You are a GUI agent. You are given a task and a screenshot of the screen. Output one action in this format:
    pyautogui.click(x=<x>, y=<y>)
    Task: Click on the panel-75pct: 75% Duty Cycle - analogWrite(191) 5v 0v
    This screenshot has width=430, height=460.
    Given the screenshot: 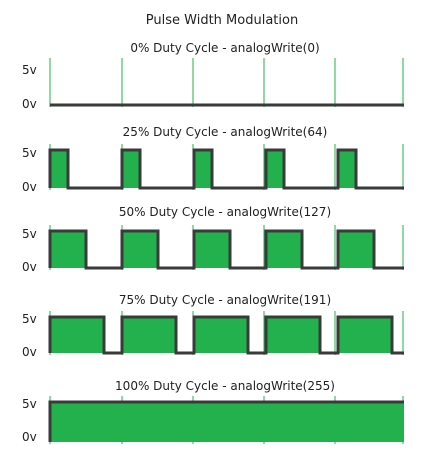 What is the action you would take?
    pyautogui.click(x=213, y=326)
    